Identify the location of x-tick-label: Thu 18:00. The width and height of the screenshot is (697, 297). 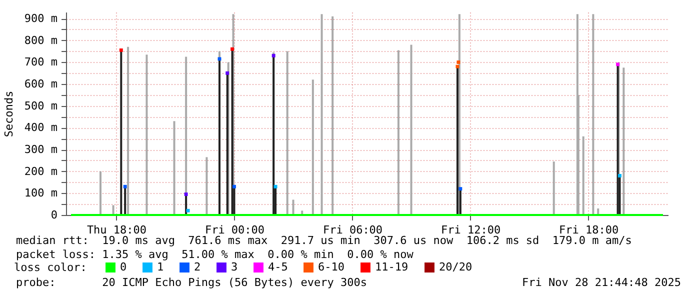
(116, 230).